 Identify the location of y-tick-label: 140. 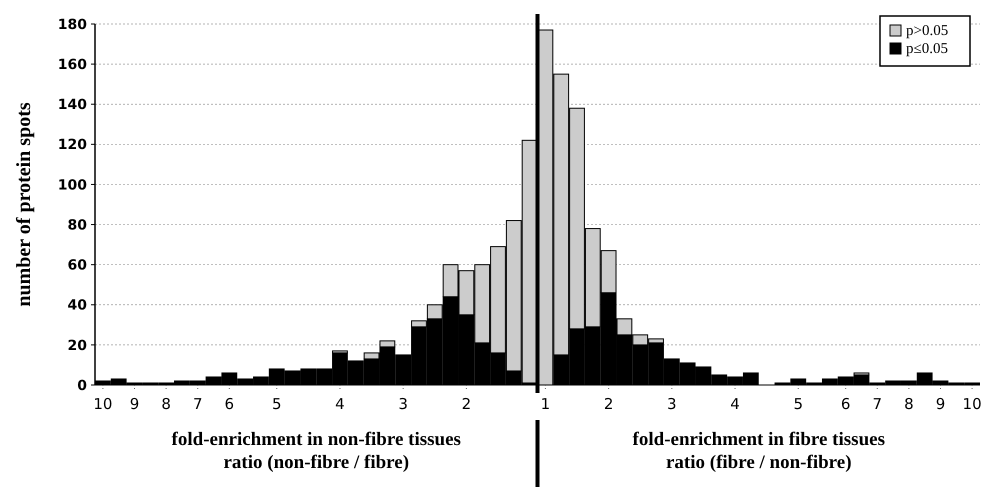
(73, 105).